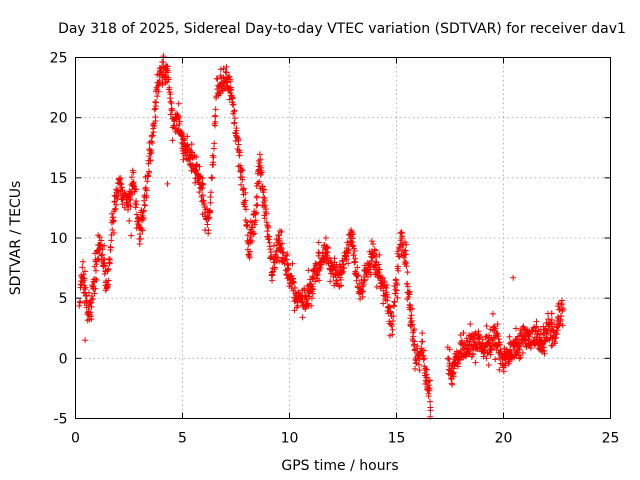 The image size is (640, 480). Describe the element at coordinates (16, 238) in the screenshot. I see `y-axis-title: SDTVAR / TECUs` at that location.